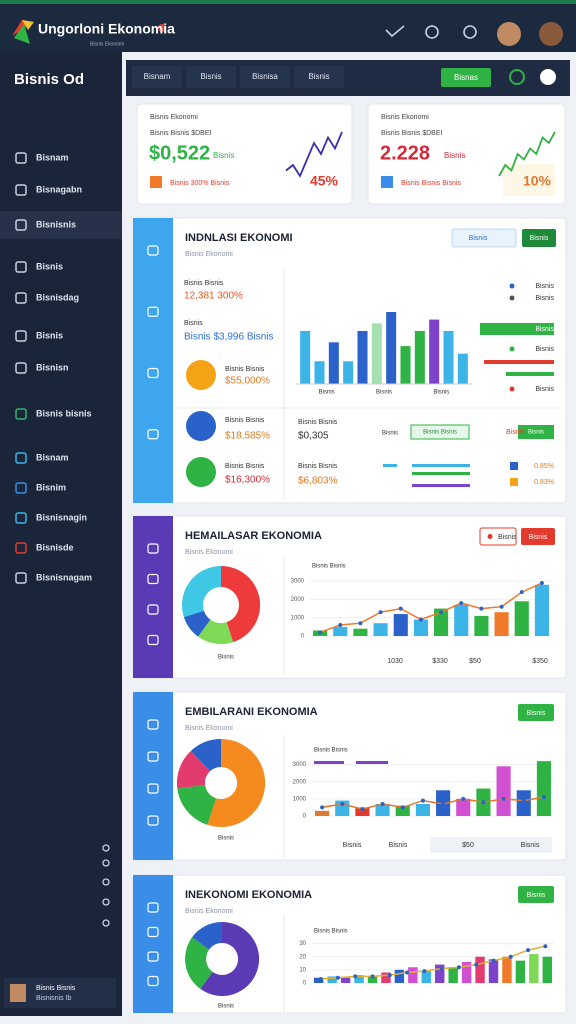 The image size is (576, 1024). I want to click on percent-label: 0.85%, so click(544, 466).